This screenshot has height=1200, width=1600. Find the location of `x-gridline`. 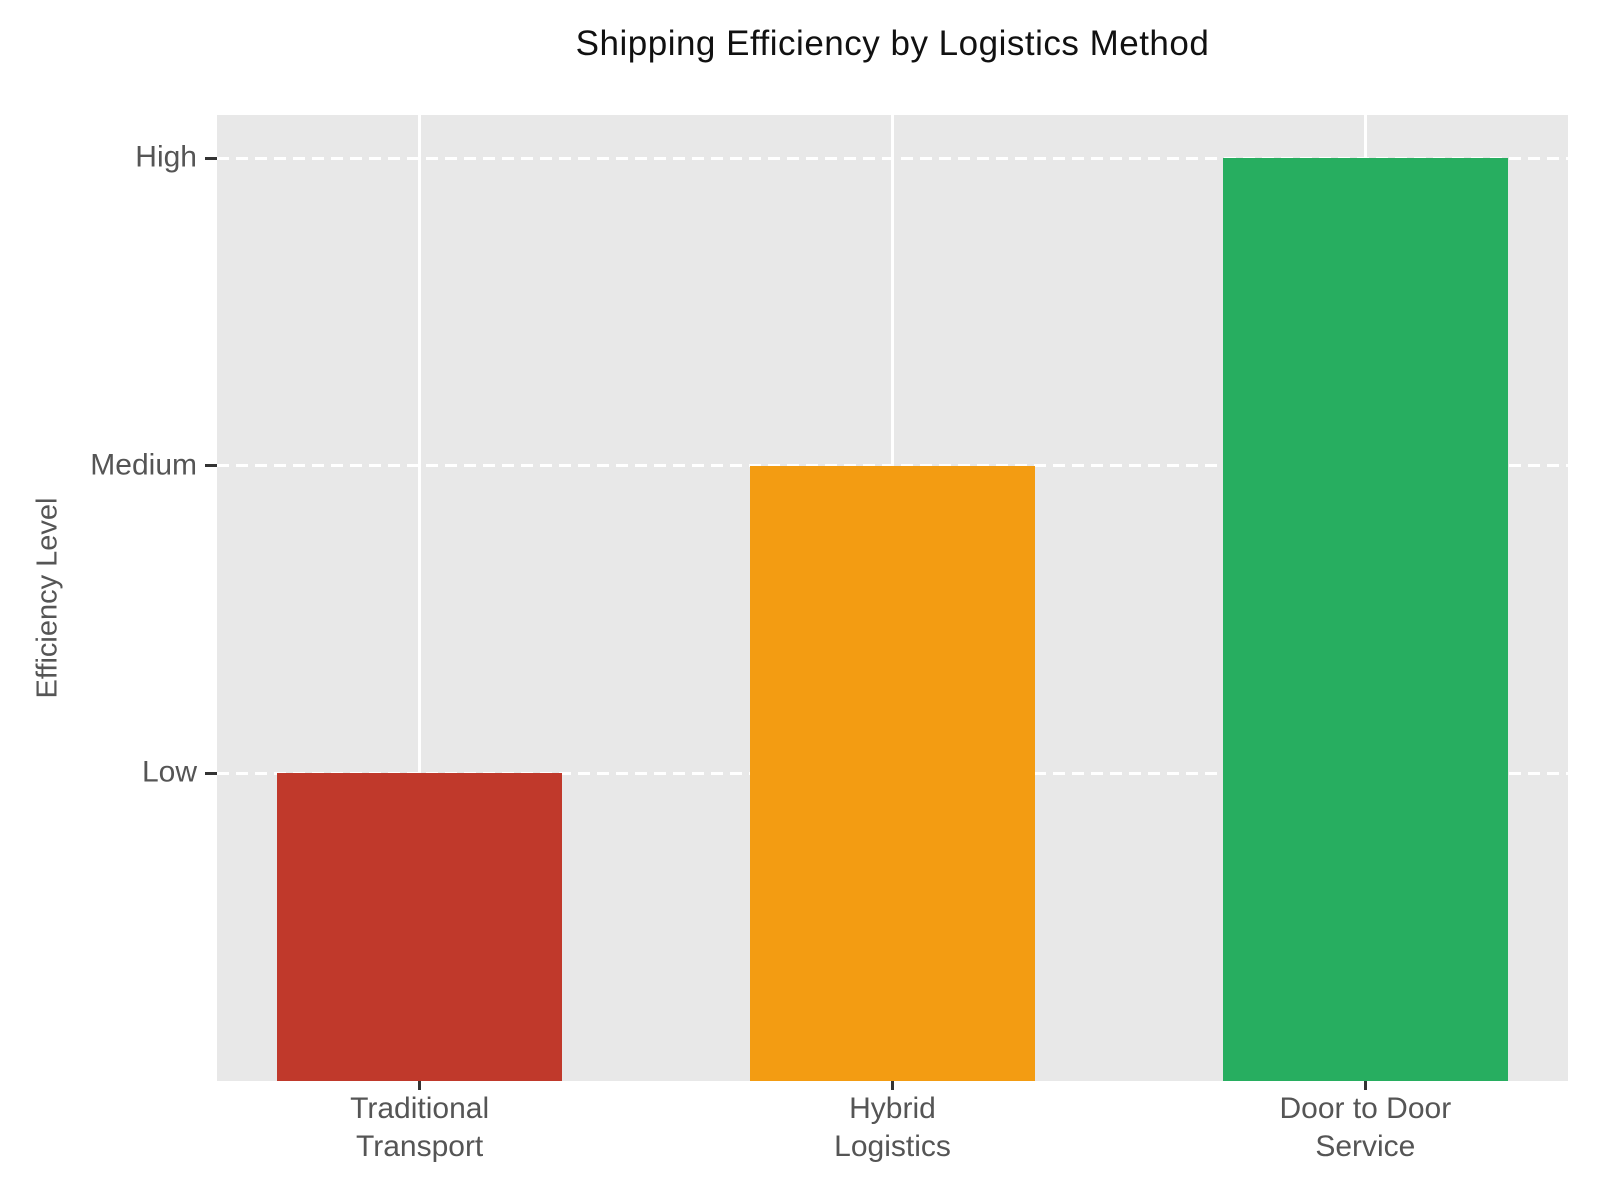

x-gridline is located at coordinates (420, 598).